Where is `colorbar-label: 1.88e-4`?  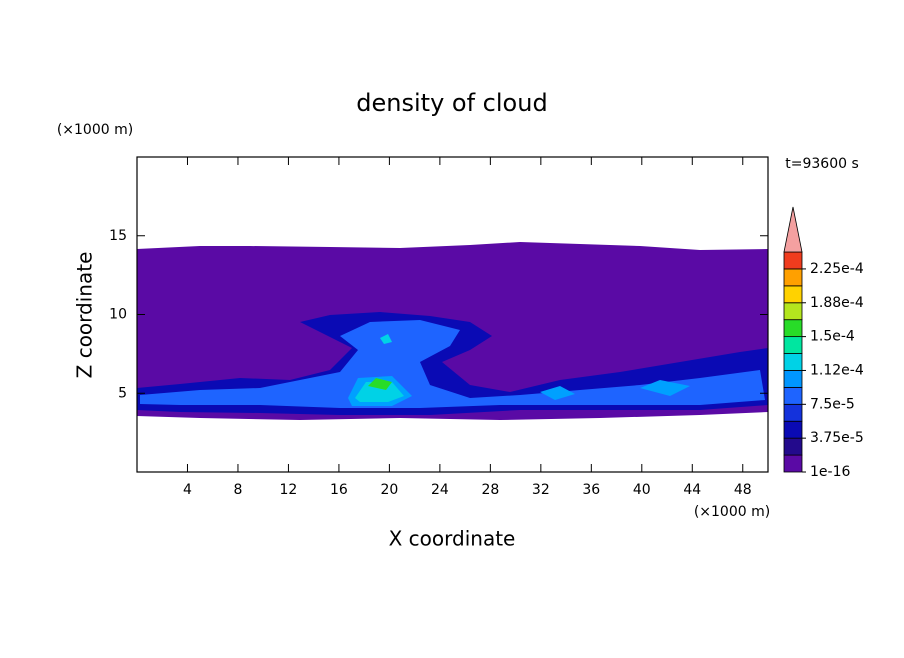 colorbar-label: 1.88e-4 is located at coordinates (837, 303).